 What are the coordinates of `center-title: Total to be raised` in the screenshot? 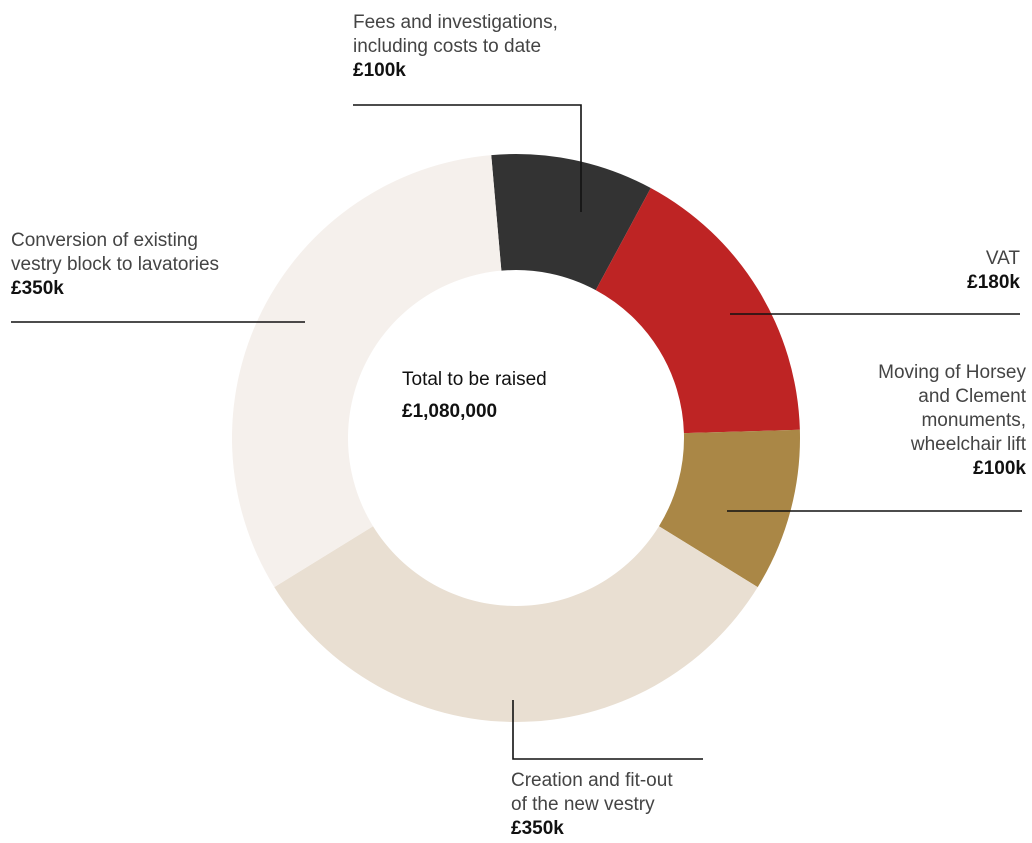 It's located at (474, 379).